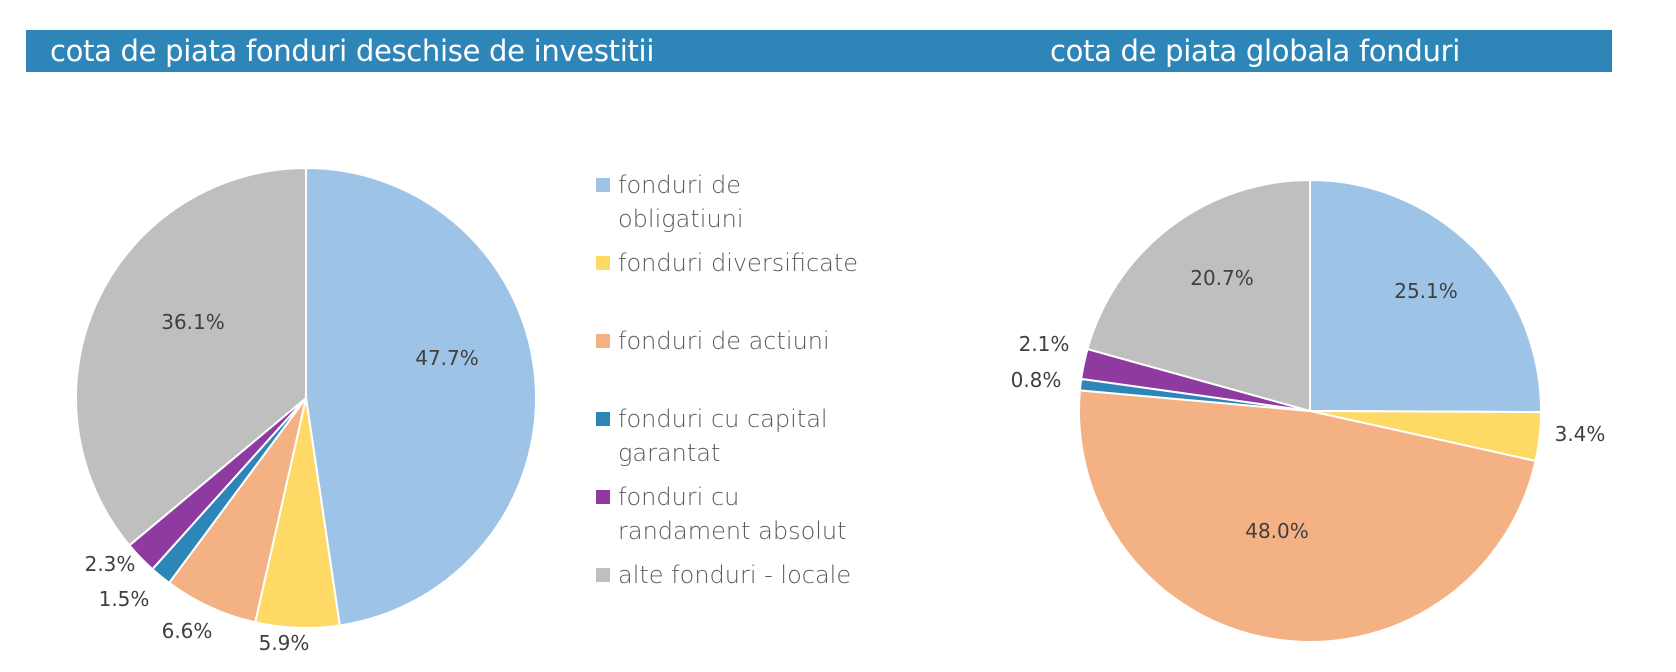 Image resolution: width=1676 pixels, height=672 pixels. I want to click on legend-item: fonduri cu capital garantat, so click(732, 436).